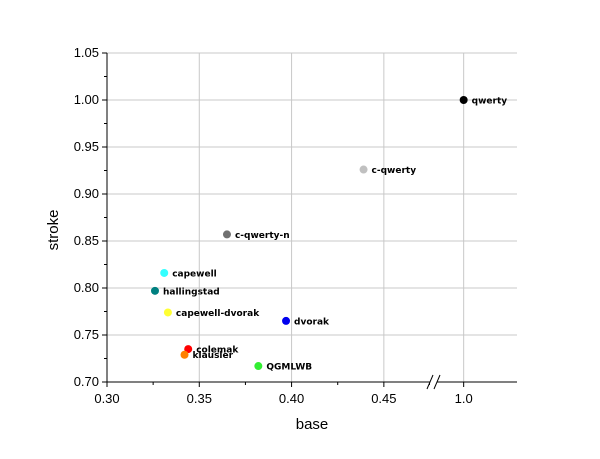 The width and height of the screenshot is (600, 459). Describe the element at coordinates (289, 368) in the screenshot. I see `point-label-qgmlwb: QGMLWB` at that location.